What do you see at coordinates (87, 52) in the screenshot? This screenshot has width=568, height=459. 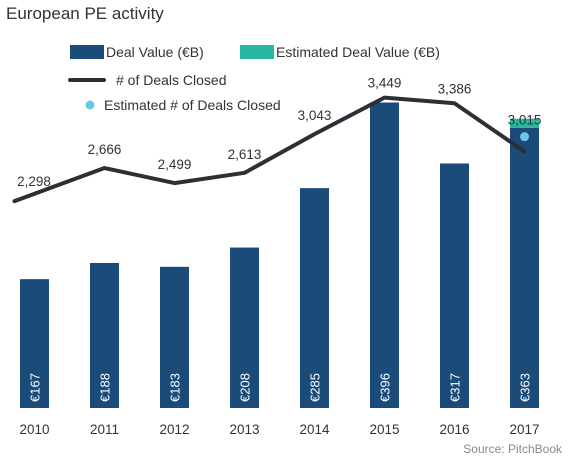 I see `legend-swatch-deal-value` at bounding box center [87, 52].